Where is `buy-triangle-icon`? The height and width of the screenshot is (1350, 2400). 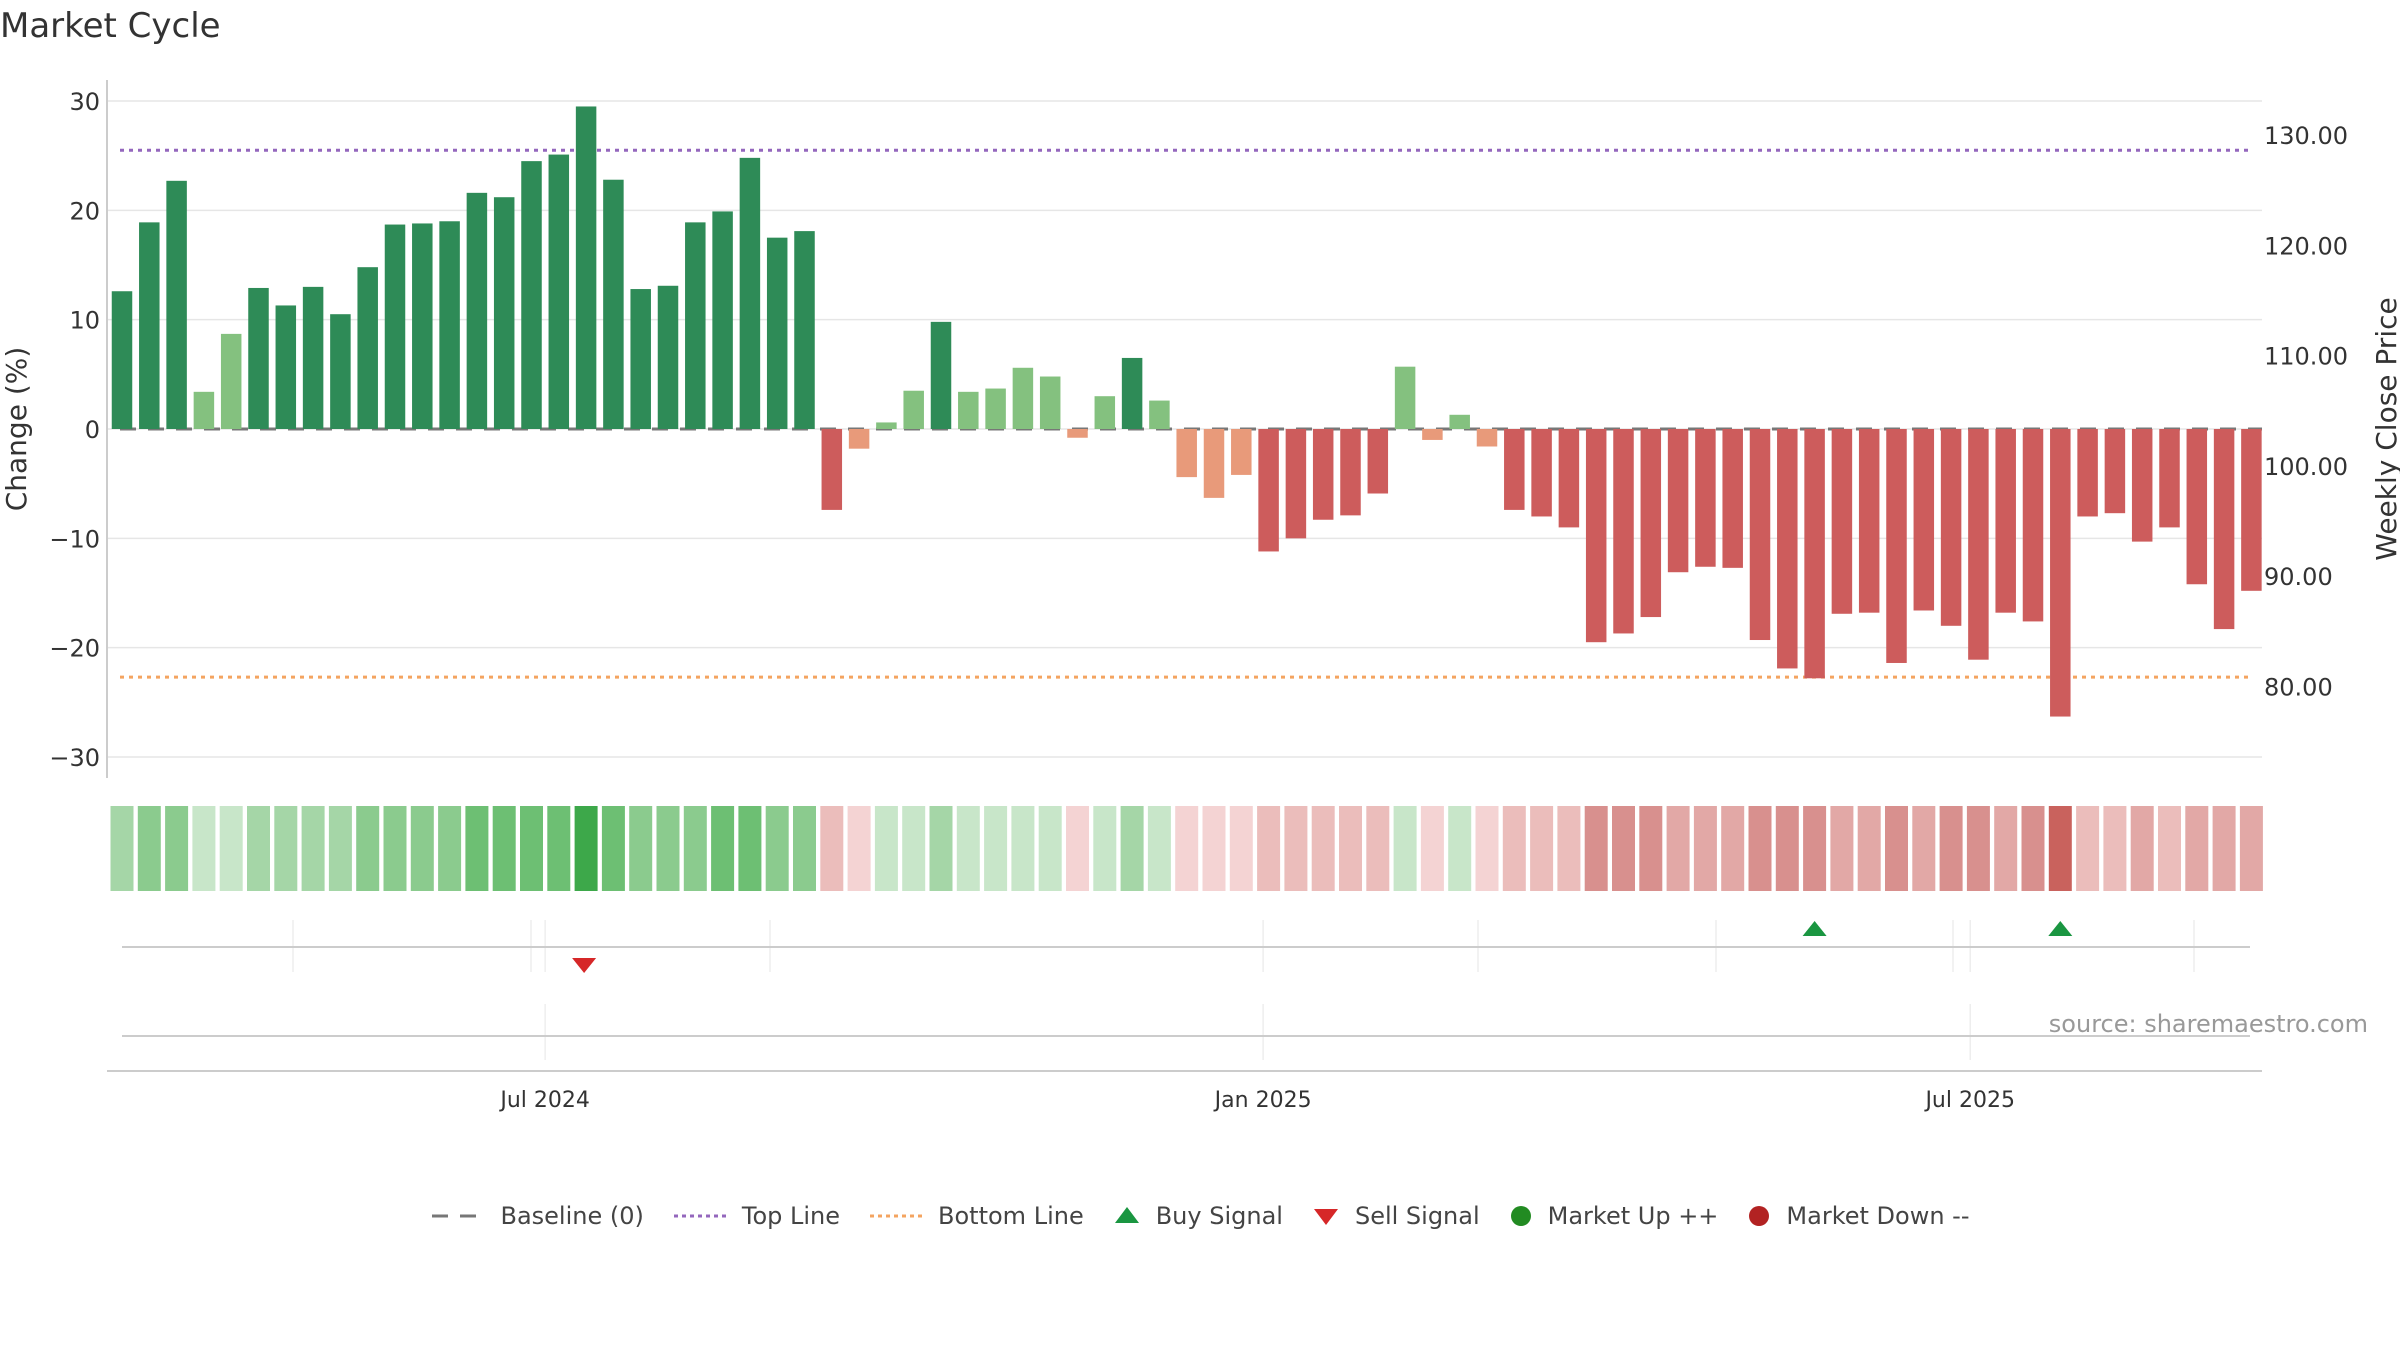
buy-triangle-icon is located at coordinates (1126, 1215).